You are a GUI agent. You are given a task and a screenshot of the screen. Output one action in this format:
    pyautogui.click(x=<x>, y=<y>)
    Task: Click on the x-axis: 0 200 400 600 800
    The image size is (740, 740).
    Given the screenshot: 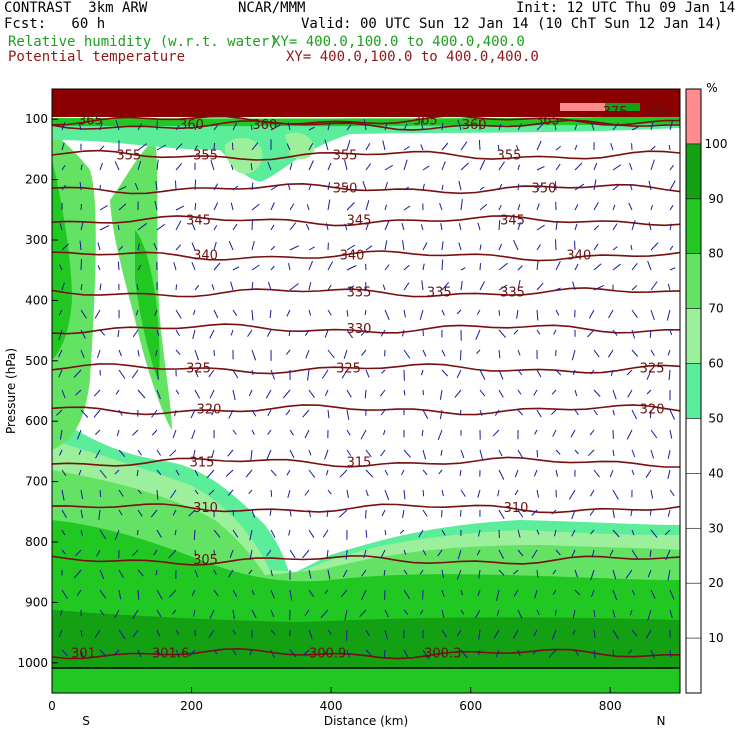 What is the action you would take?
    pyautogui.click(x=335, y=700)
    